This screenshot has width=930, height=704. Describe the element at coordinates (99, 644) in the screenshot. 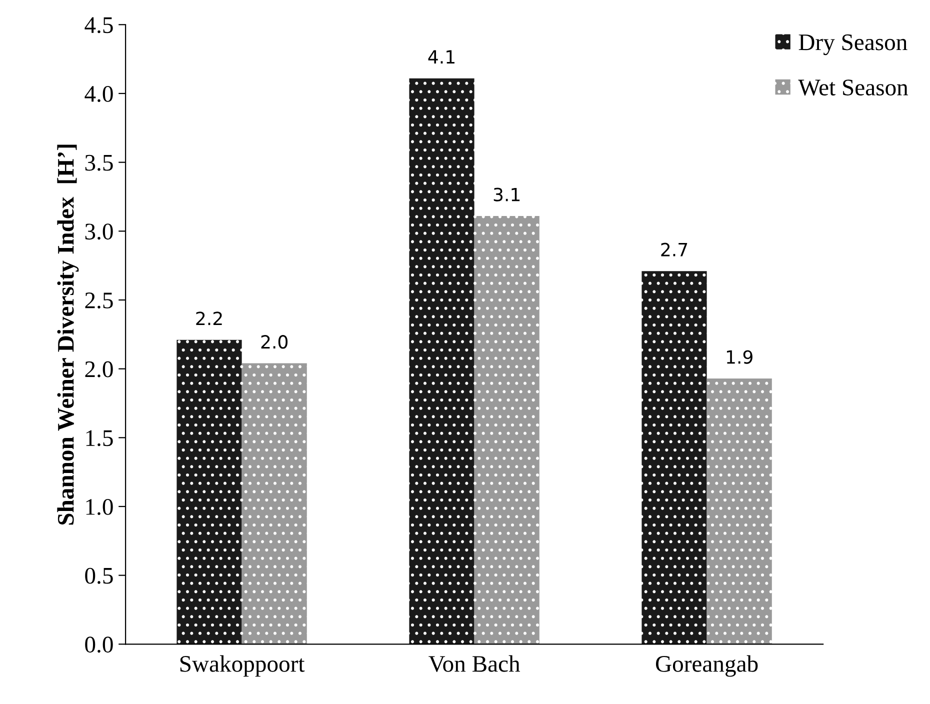

I see `y-tick-label: 0.0` at that location.